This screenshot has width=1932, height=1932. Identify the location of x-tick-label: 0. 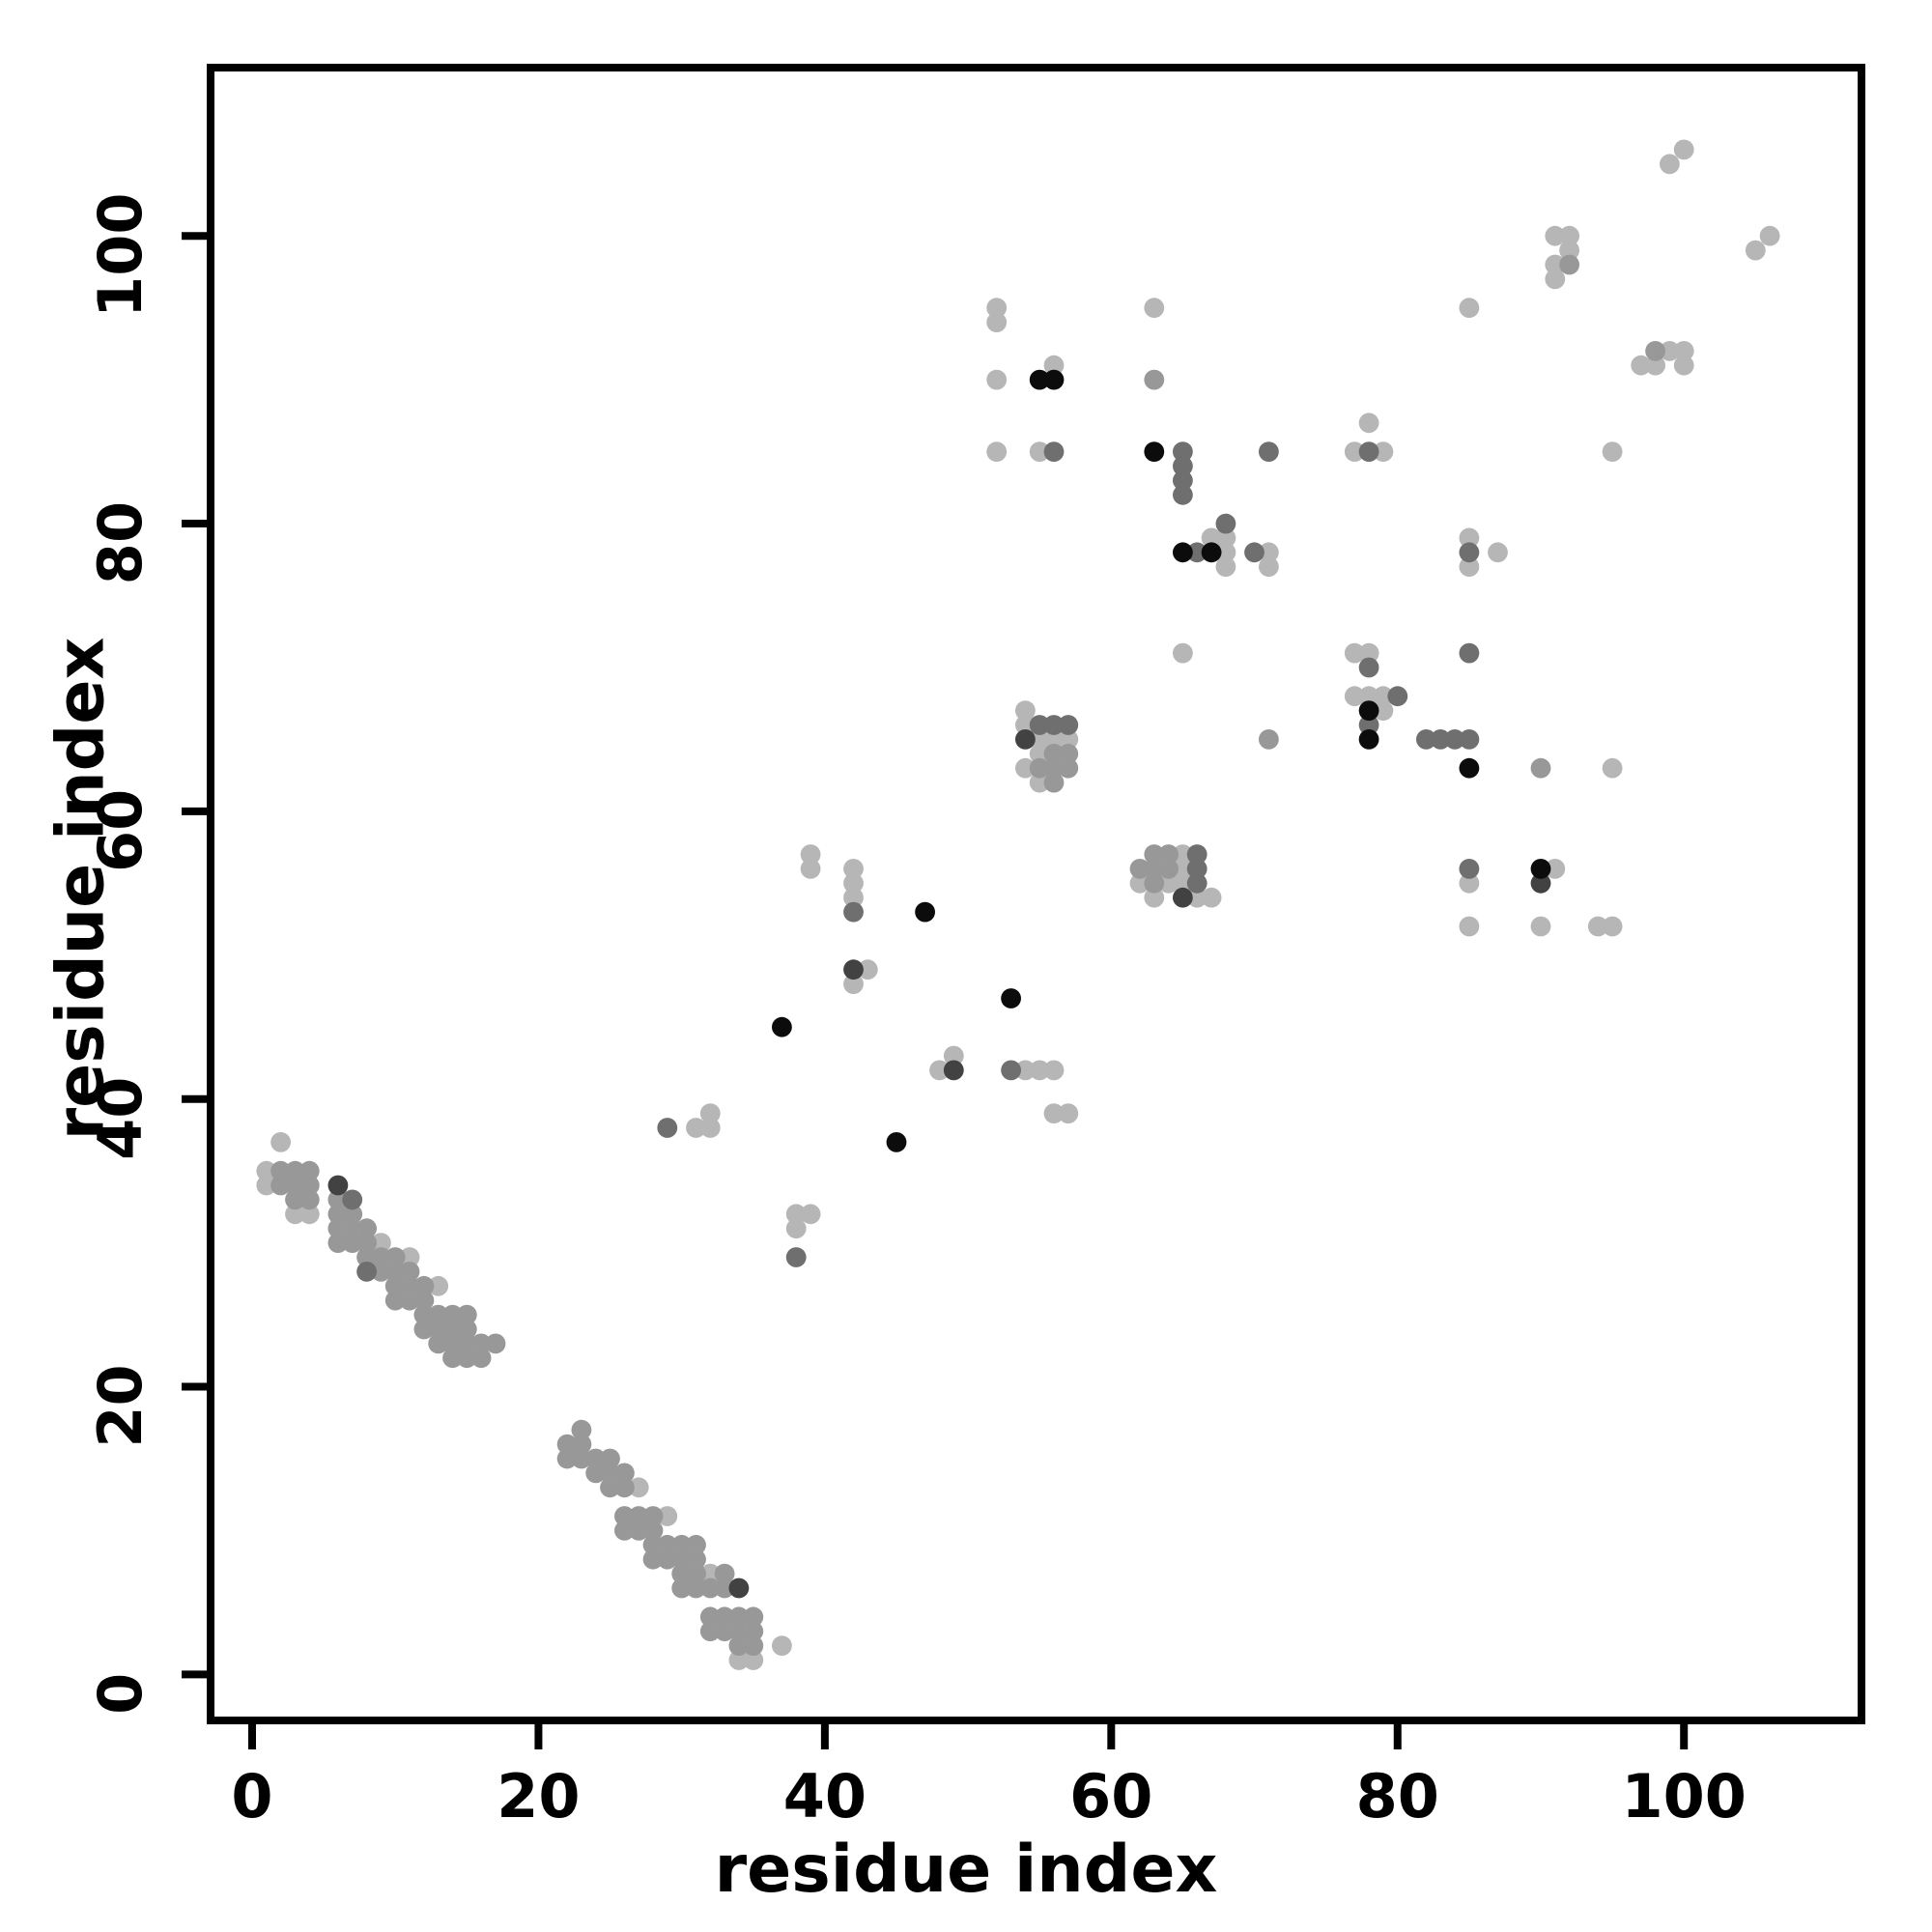
(252, 1796).